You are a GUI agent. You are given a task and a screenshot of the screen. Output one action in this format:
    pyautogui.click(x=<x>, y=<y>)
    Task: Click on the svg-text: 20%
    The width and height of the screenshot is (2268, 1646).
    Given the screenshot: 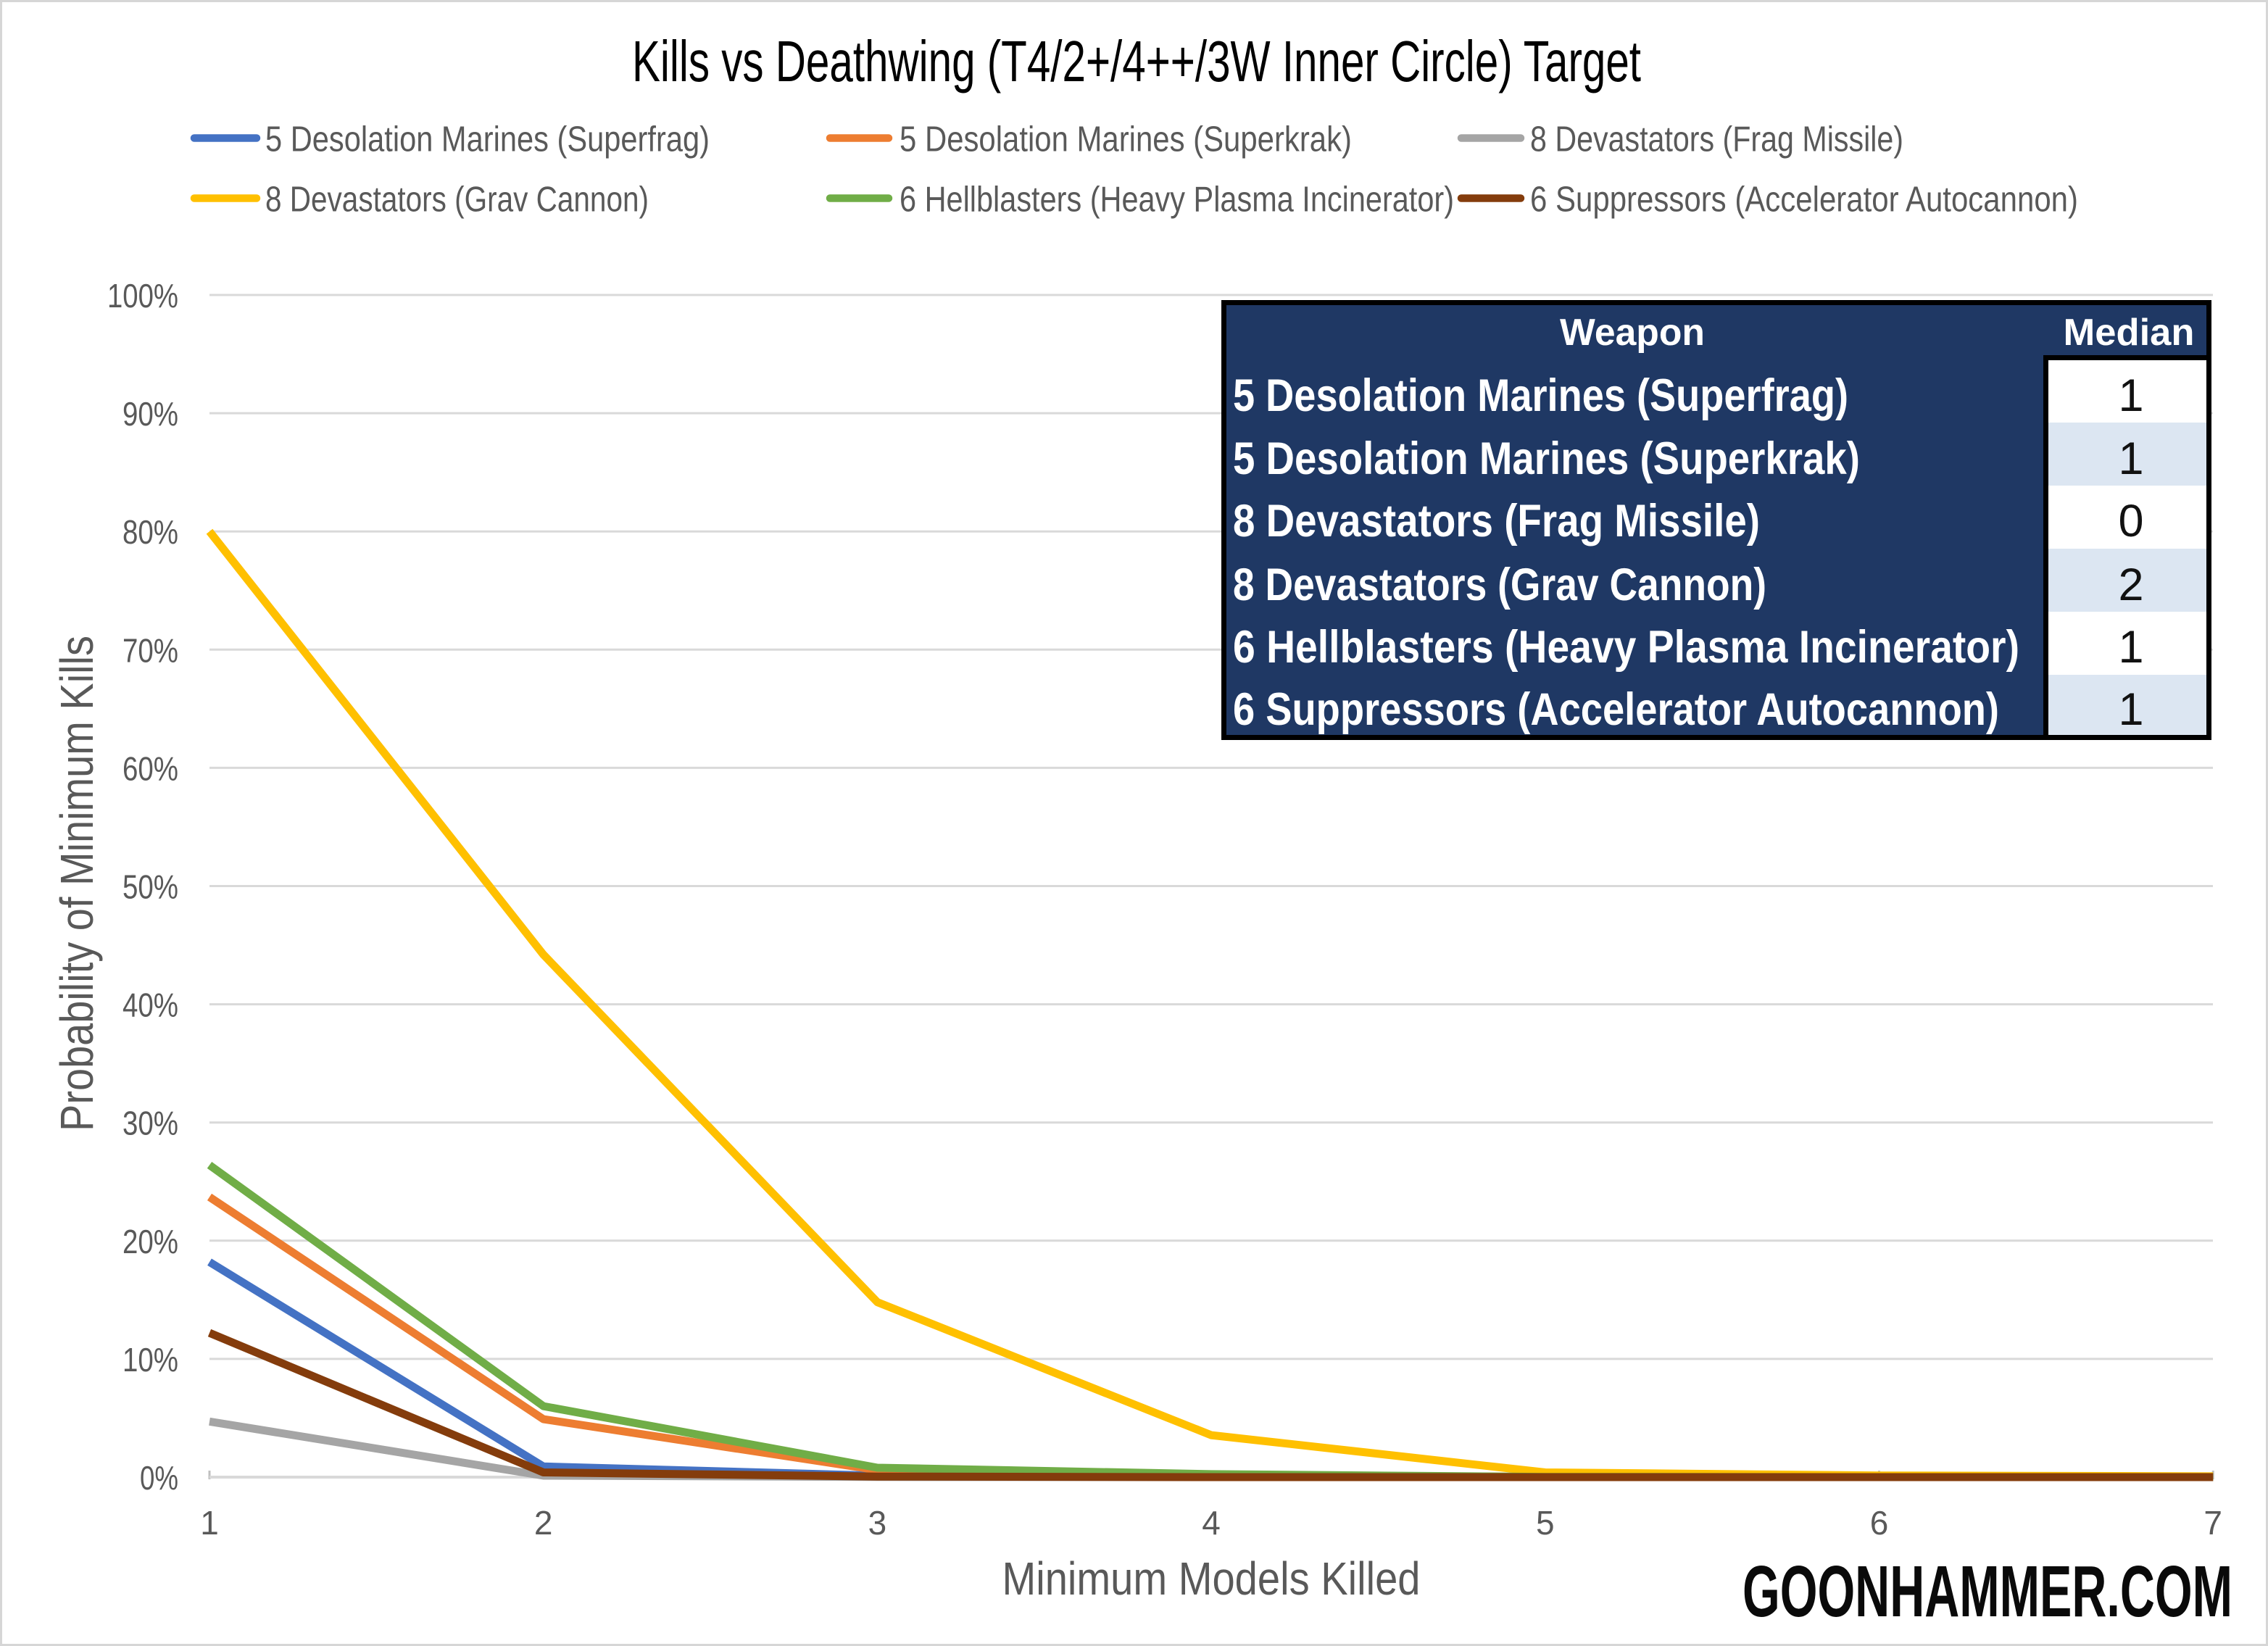 What is the action you would take?
    pyautogui.click(x=150, y=1241)
    